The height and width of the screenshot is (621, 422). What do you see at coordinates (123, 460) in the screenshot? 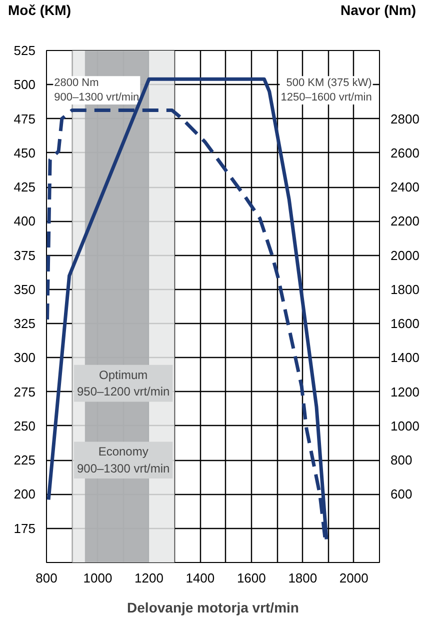
I see `band-label: Economy 900–1300 vrt/min` at bounding box center [123, 460].